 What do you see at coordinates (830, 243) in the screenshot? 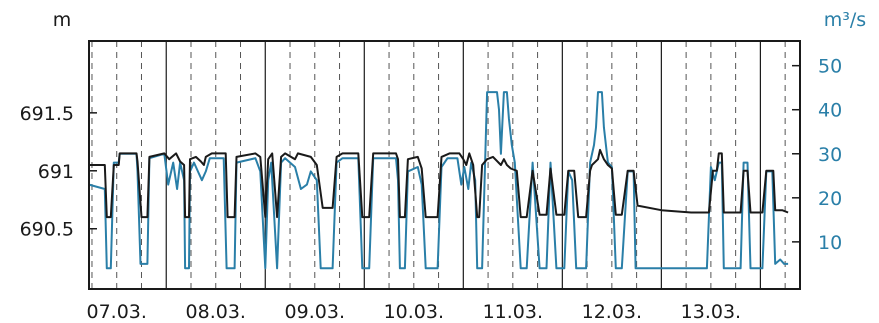
I see `right-tick-label: 10` at bounding box center [830, 243].